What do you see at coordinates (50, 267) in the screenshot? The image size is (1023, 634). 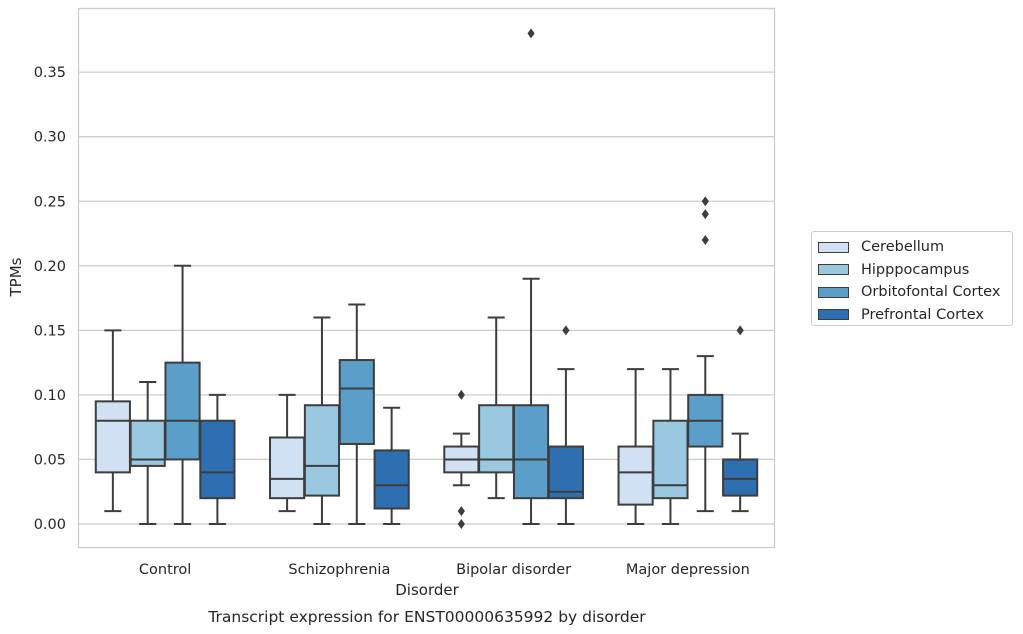 I see `y-tick-label: 0.20` at bounding box center [50, 267].